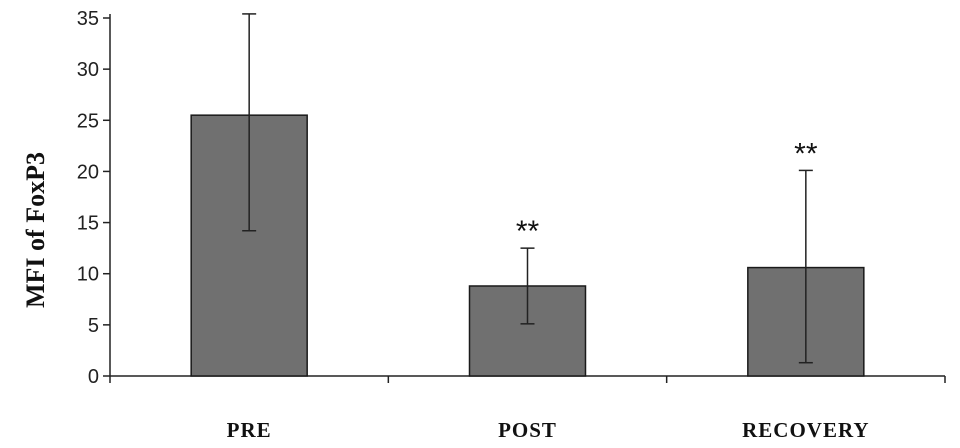  Describe the element at coordinates (249, 430) in the screenshot. I see `category-label-pre: PRE` at that location.